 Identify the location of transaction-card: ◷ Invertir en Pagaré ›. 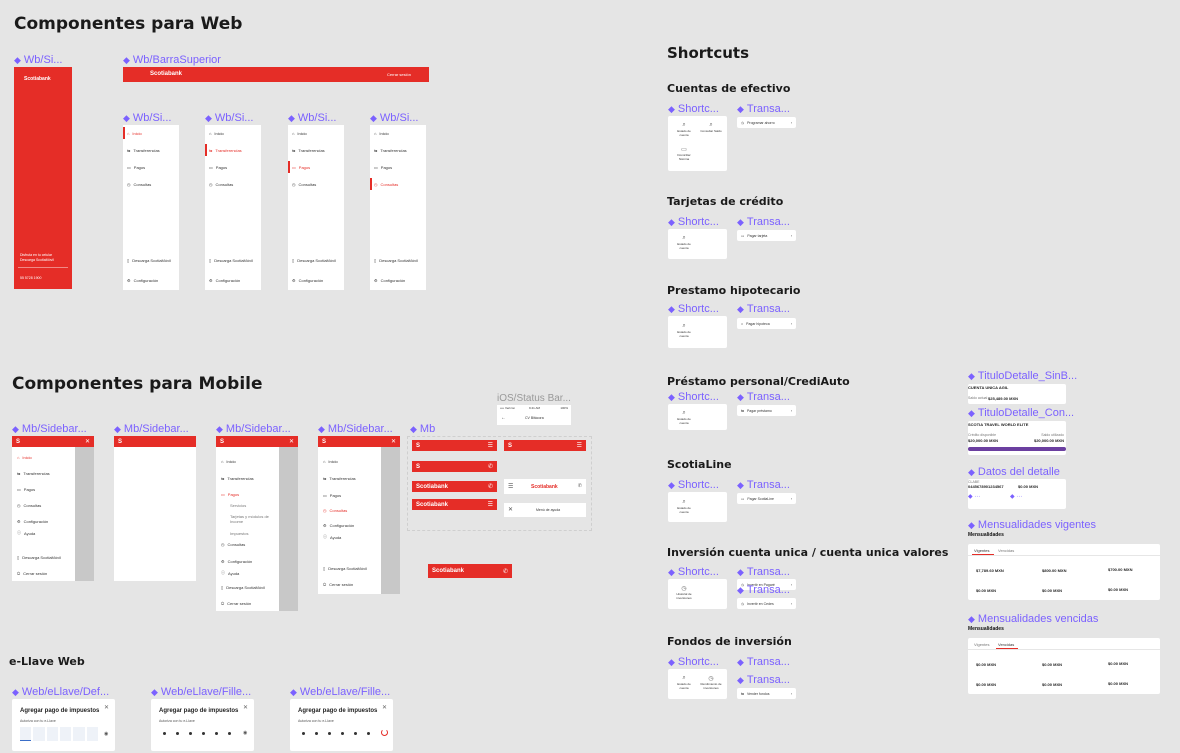
(766, 584).